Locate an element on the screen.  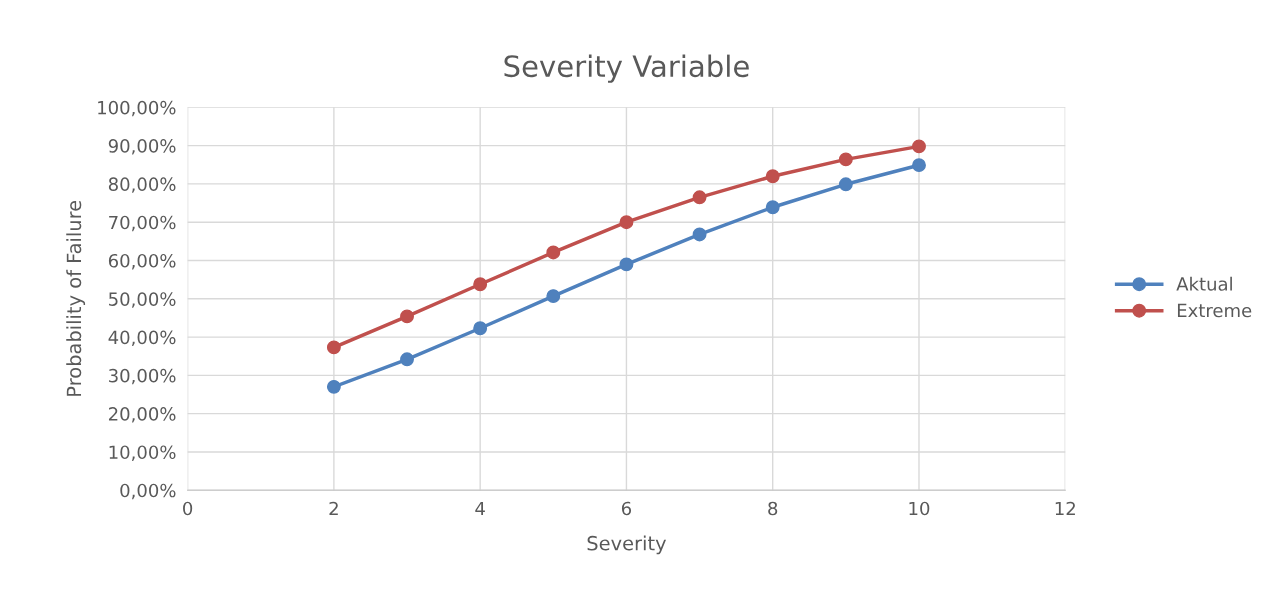
y-tick-label: 80,00% is located at coordinates (142, 185).